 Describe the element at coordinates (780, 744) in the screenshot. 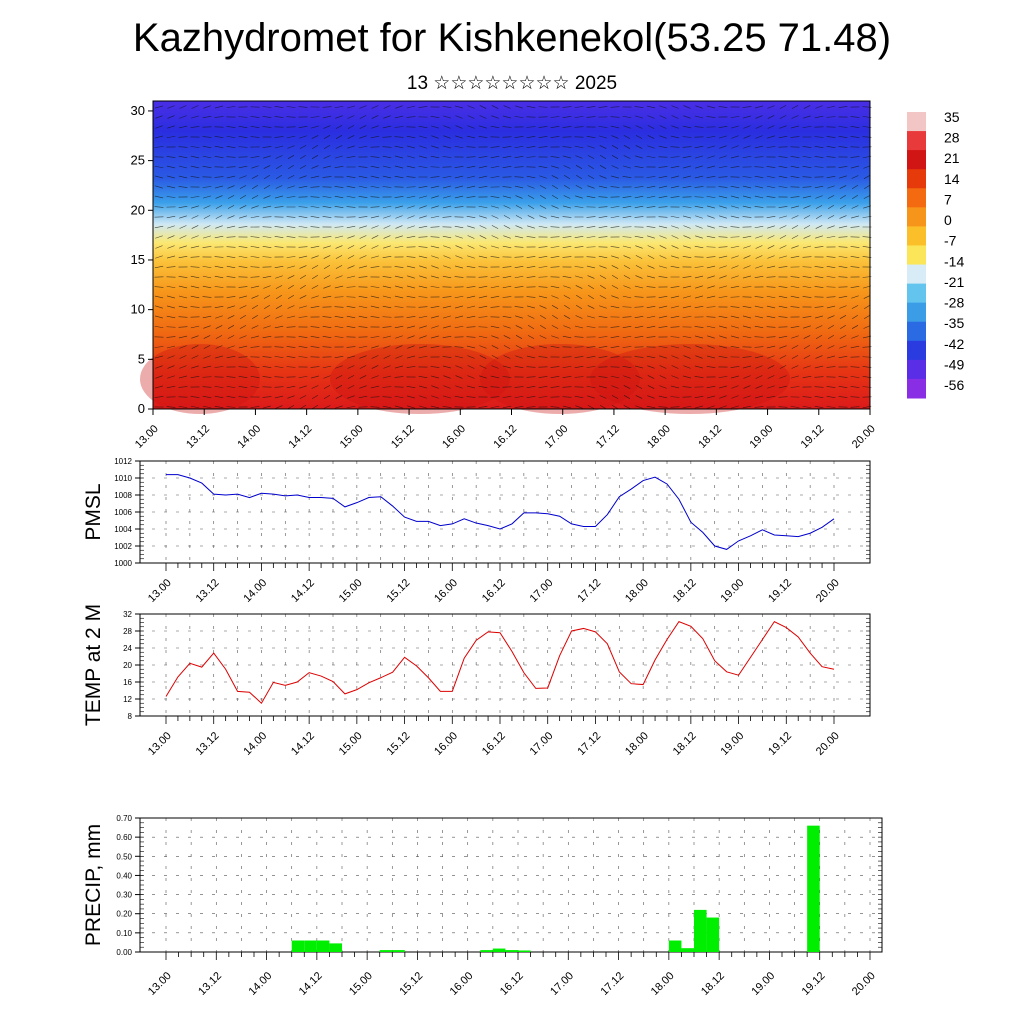

I see `x-tick-label: 19.12` at that location.